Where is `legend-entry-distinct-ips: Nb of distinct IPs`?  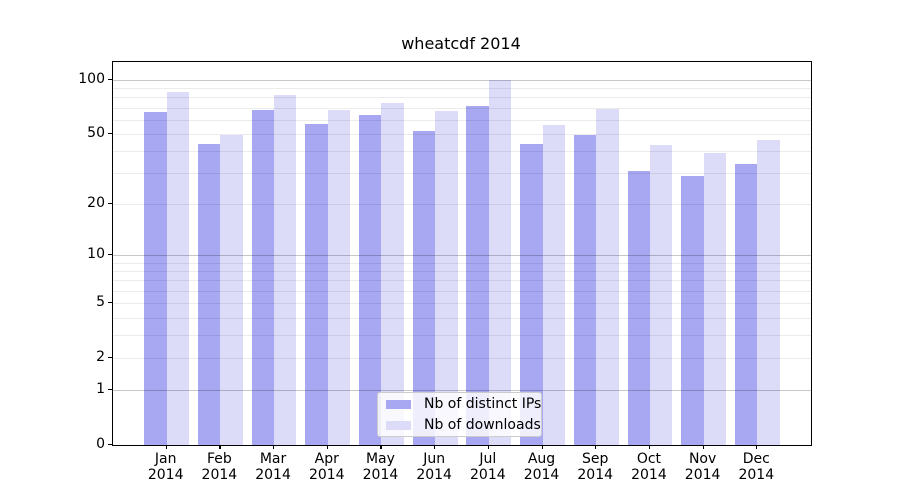
legend-entry-distinct-ips: Nb of distinct IPs is located at coordinates (463, 404).